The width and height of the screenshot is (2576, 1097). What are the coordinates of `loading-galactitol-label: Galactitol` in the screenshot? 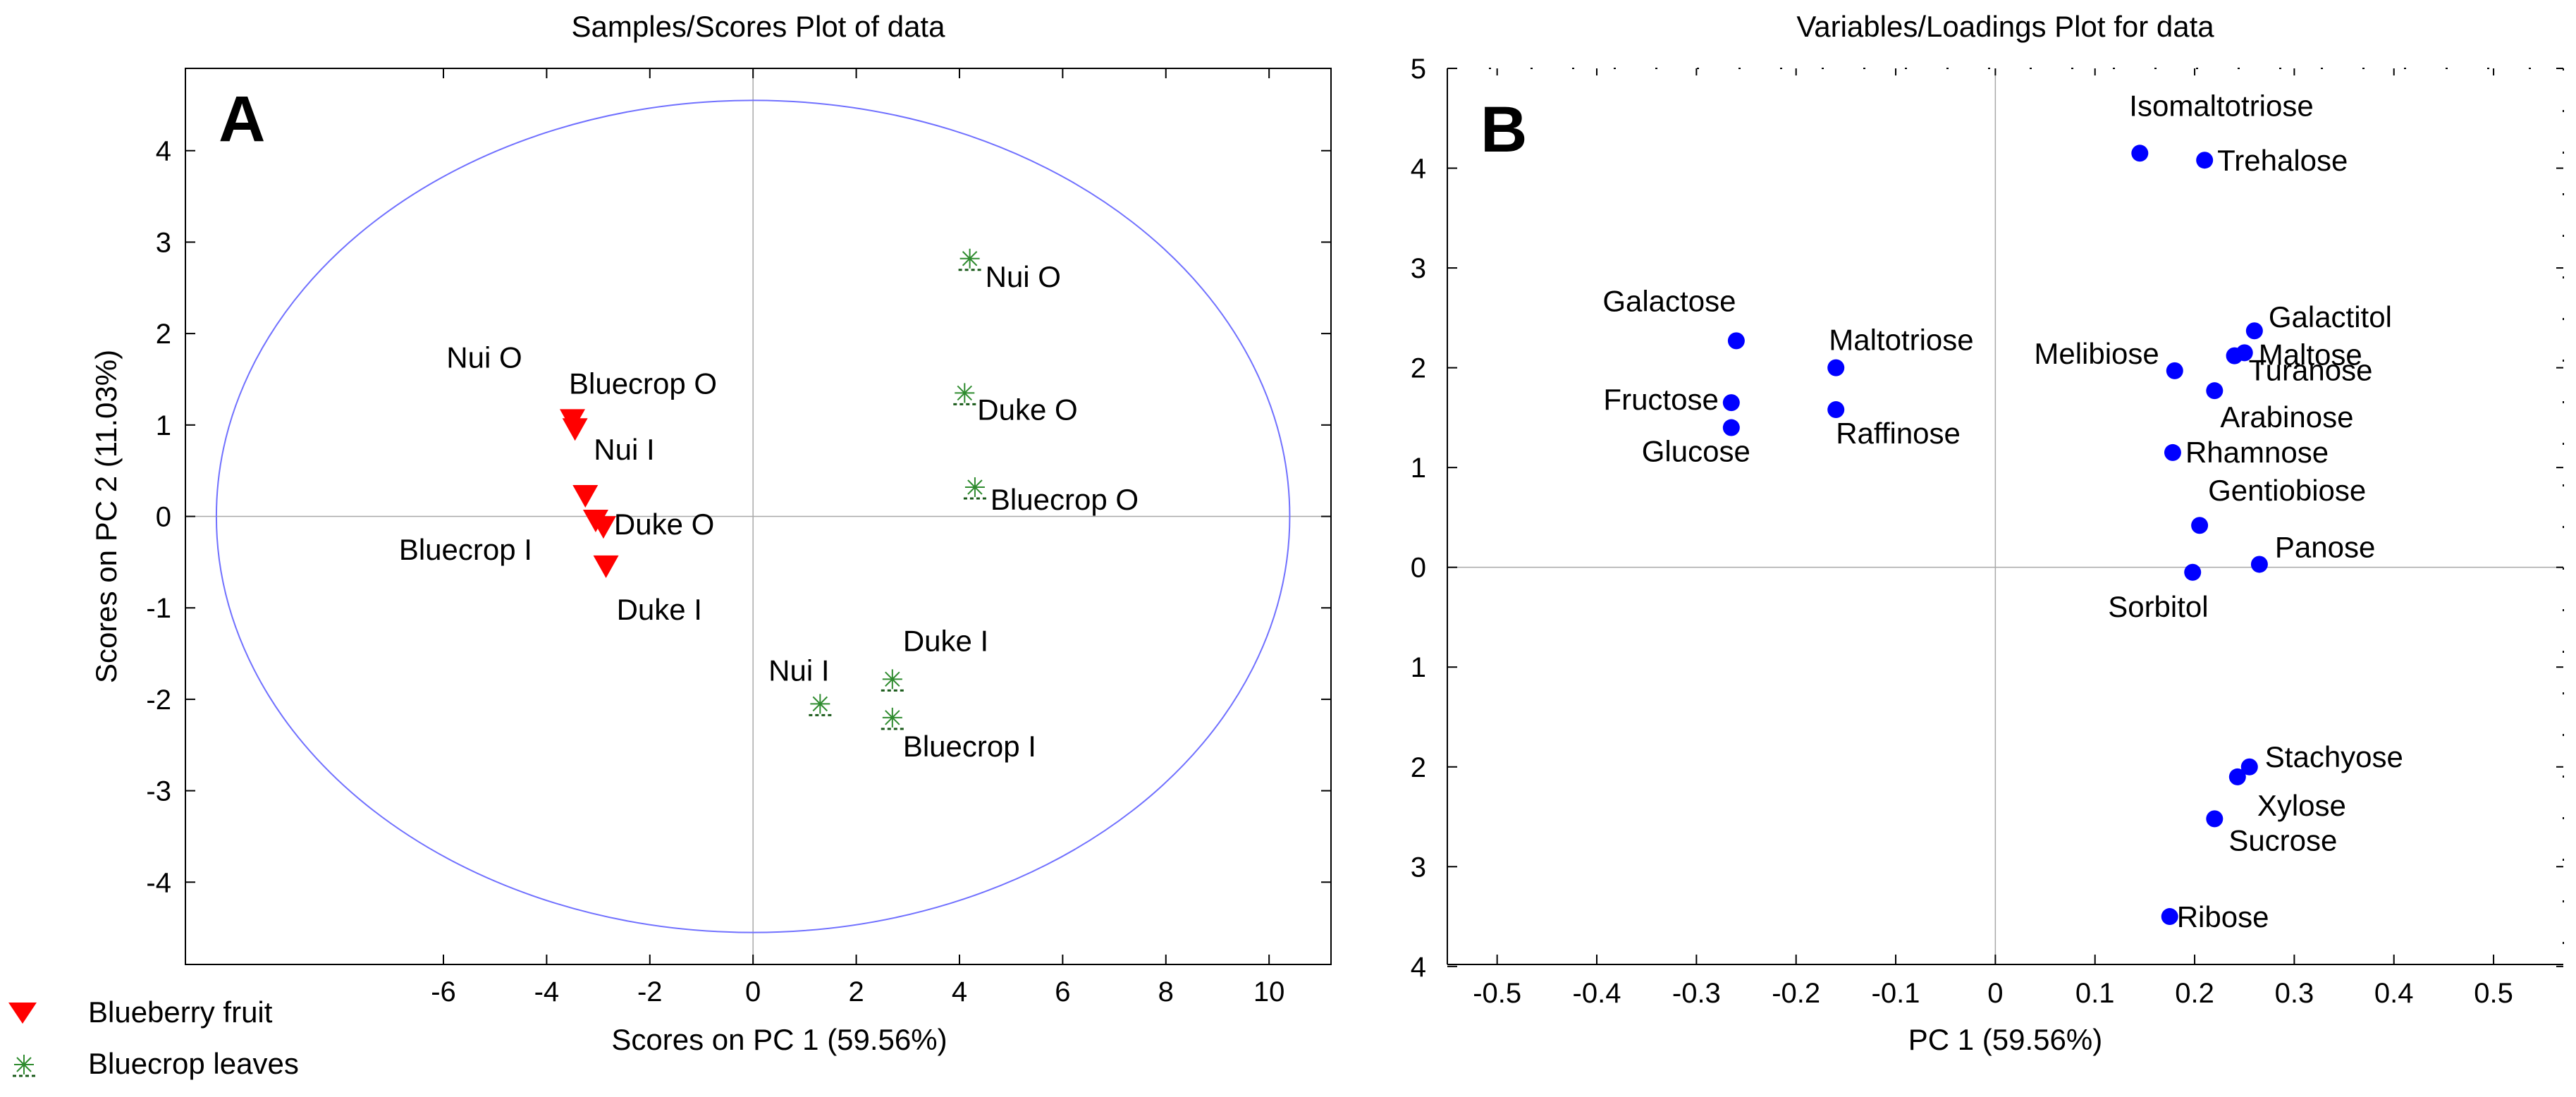 It's located at (2330, 316).